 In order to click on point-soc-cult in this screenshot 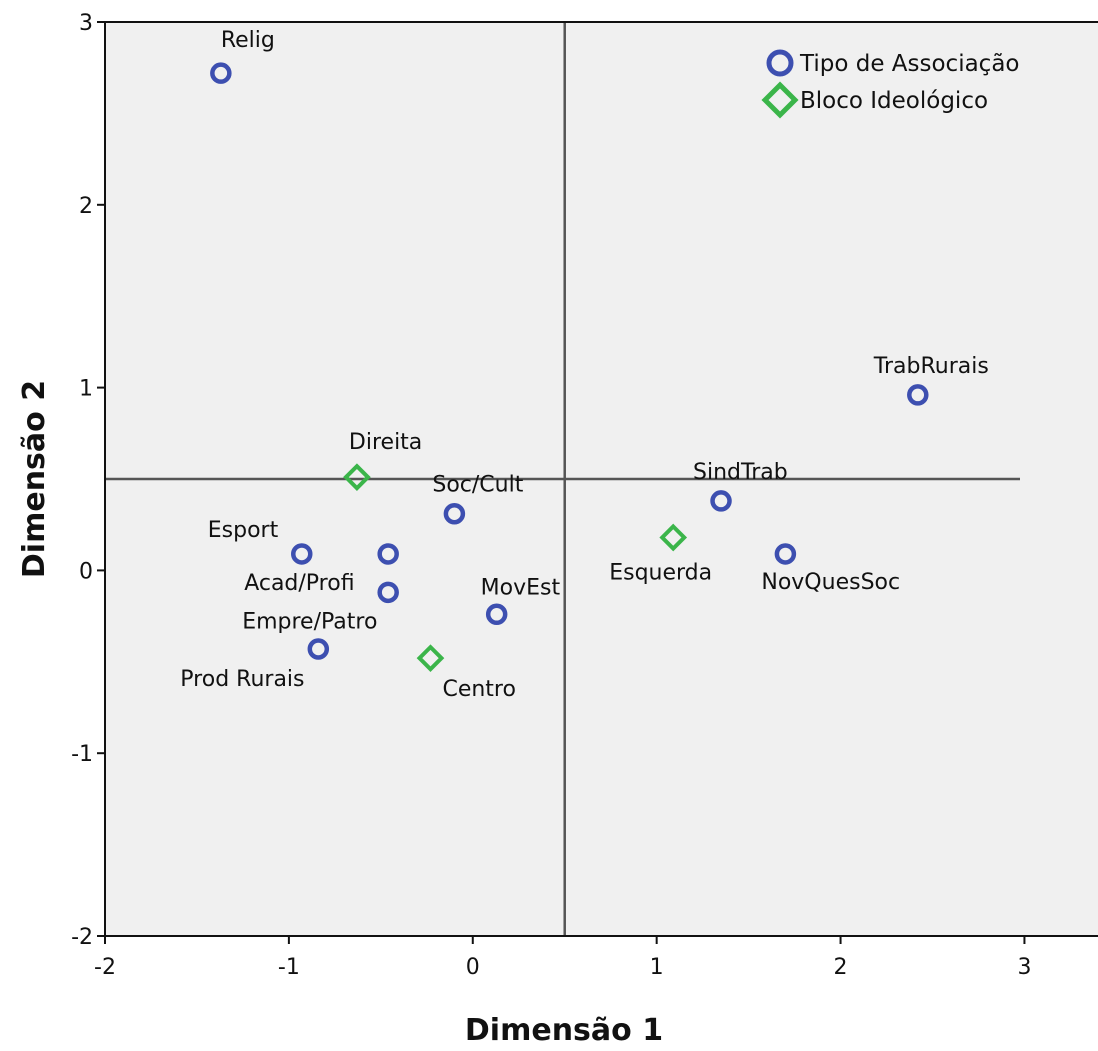, I will do `click(454, 513)`.